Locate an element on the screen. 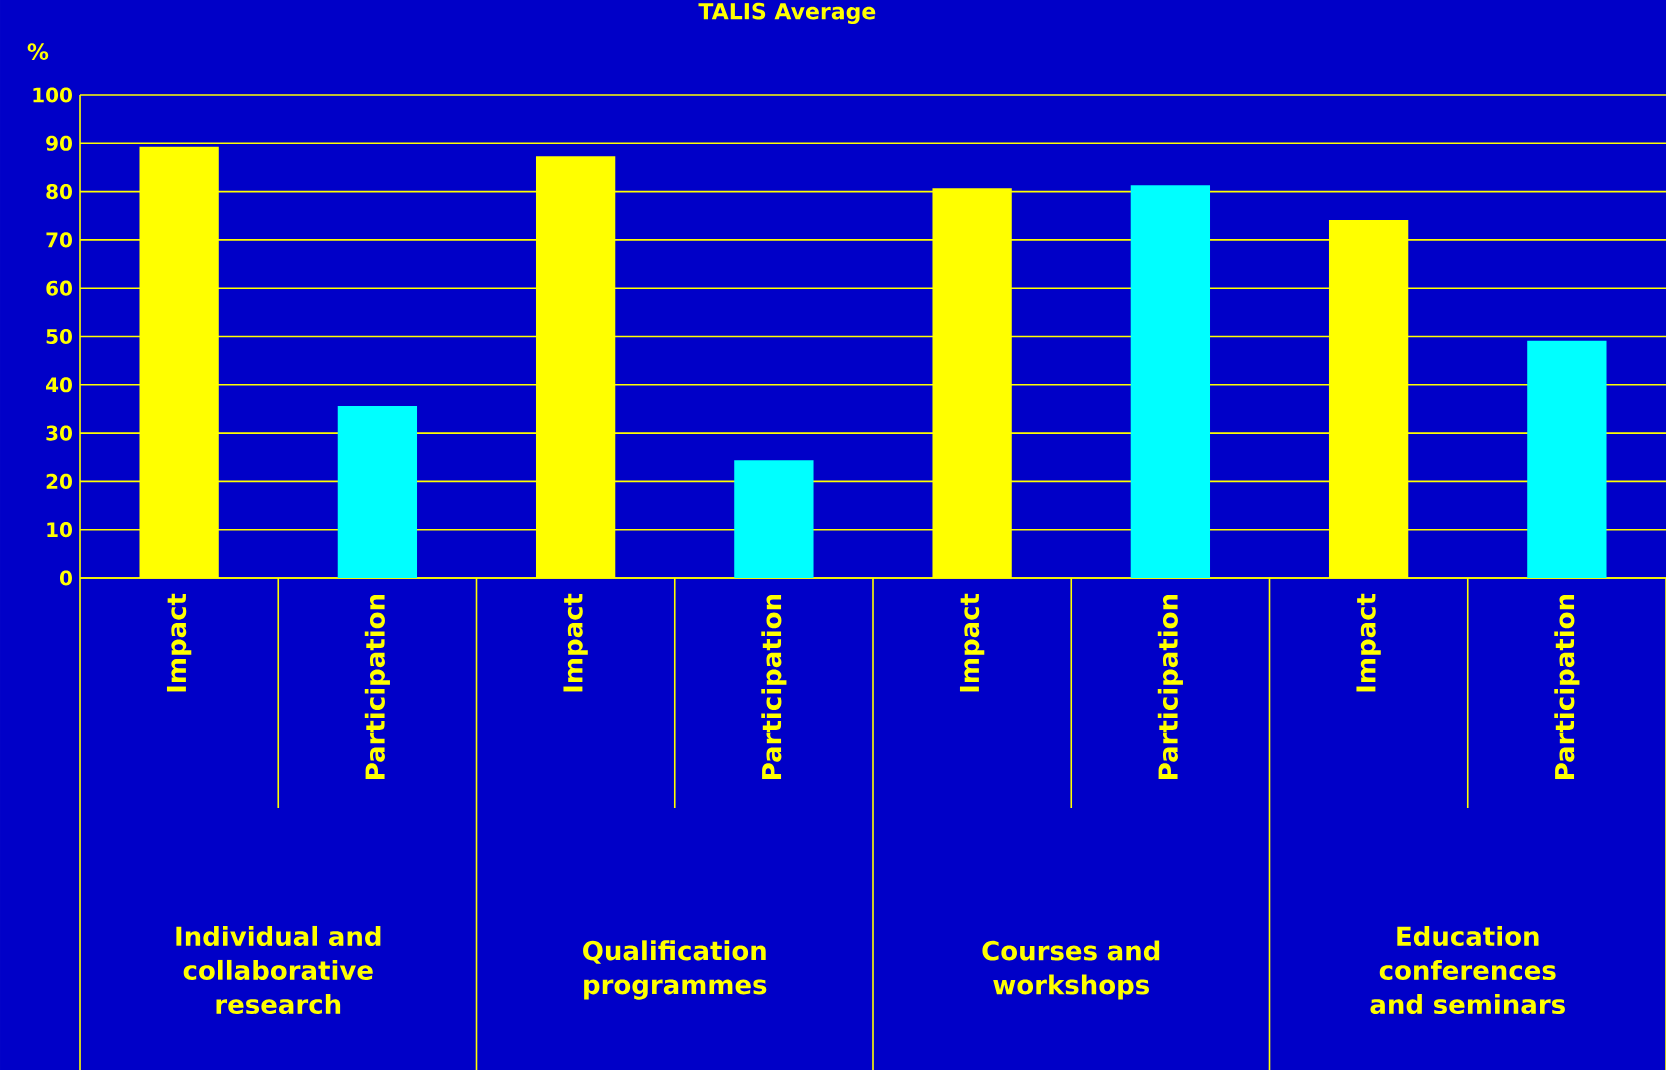 This screenshot has width=1666, height=1070. y-tick-label: 80 is located at coordinates (59, 192).